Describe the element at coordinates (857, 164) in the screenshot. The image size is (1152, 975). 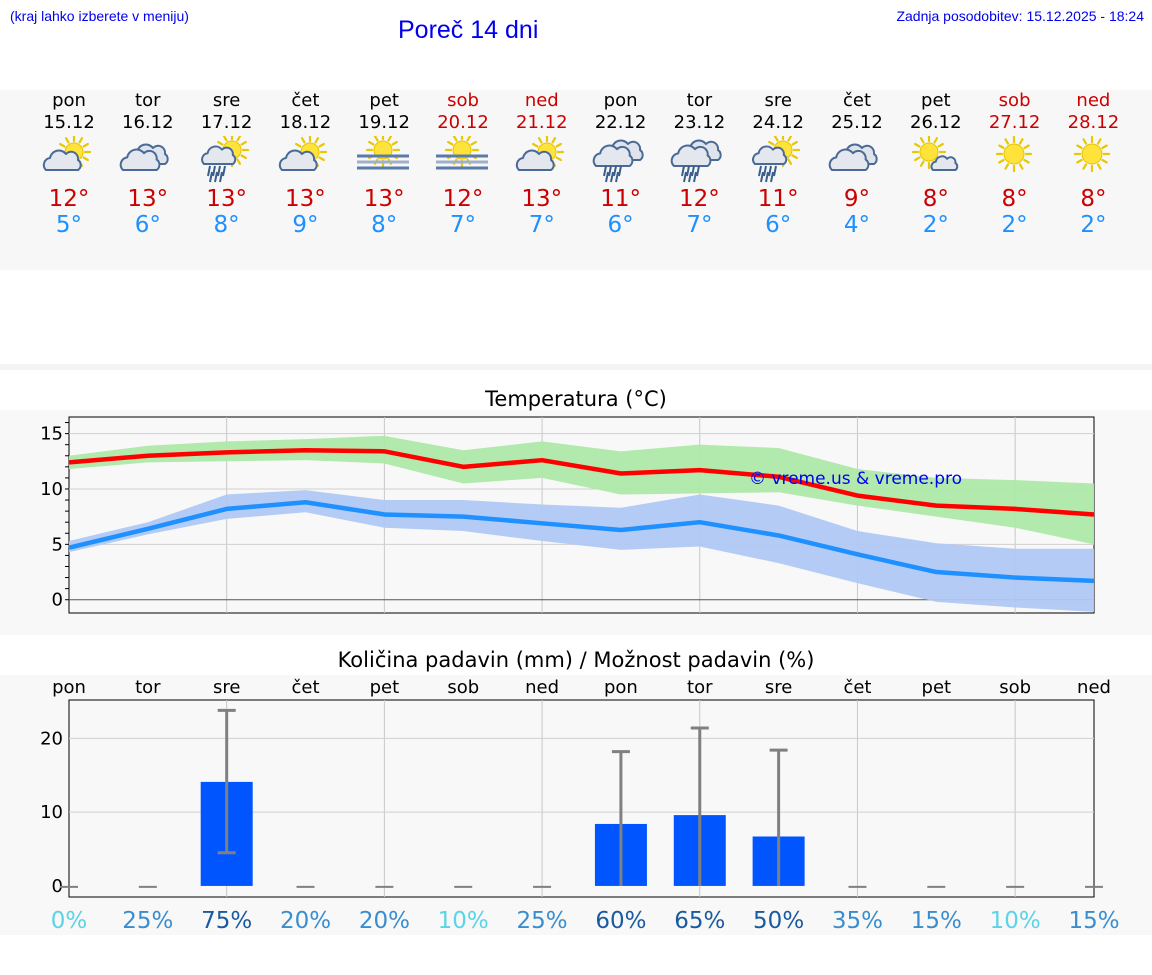
I see `forecast-day: čet 25.12 9° 4°` at that location.